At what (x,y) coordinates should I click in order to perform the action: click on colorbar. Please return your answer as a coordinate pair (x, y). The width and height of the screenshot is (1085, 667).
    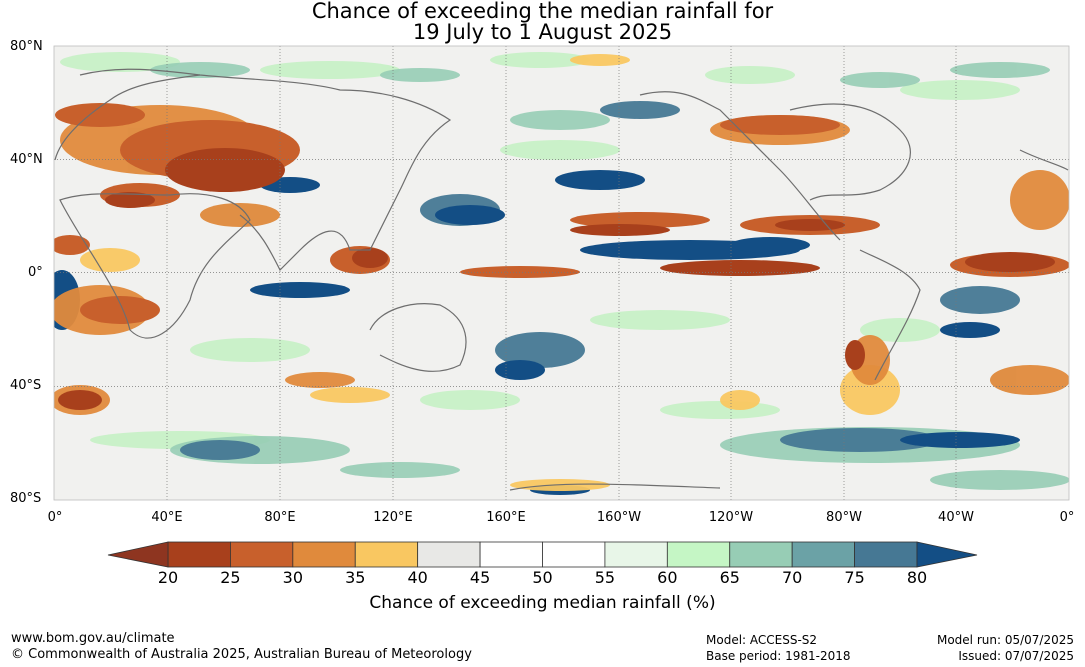
    Looking at the image, I should click on (542, 554).